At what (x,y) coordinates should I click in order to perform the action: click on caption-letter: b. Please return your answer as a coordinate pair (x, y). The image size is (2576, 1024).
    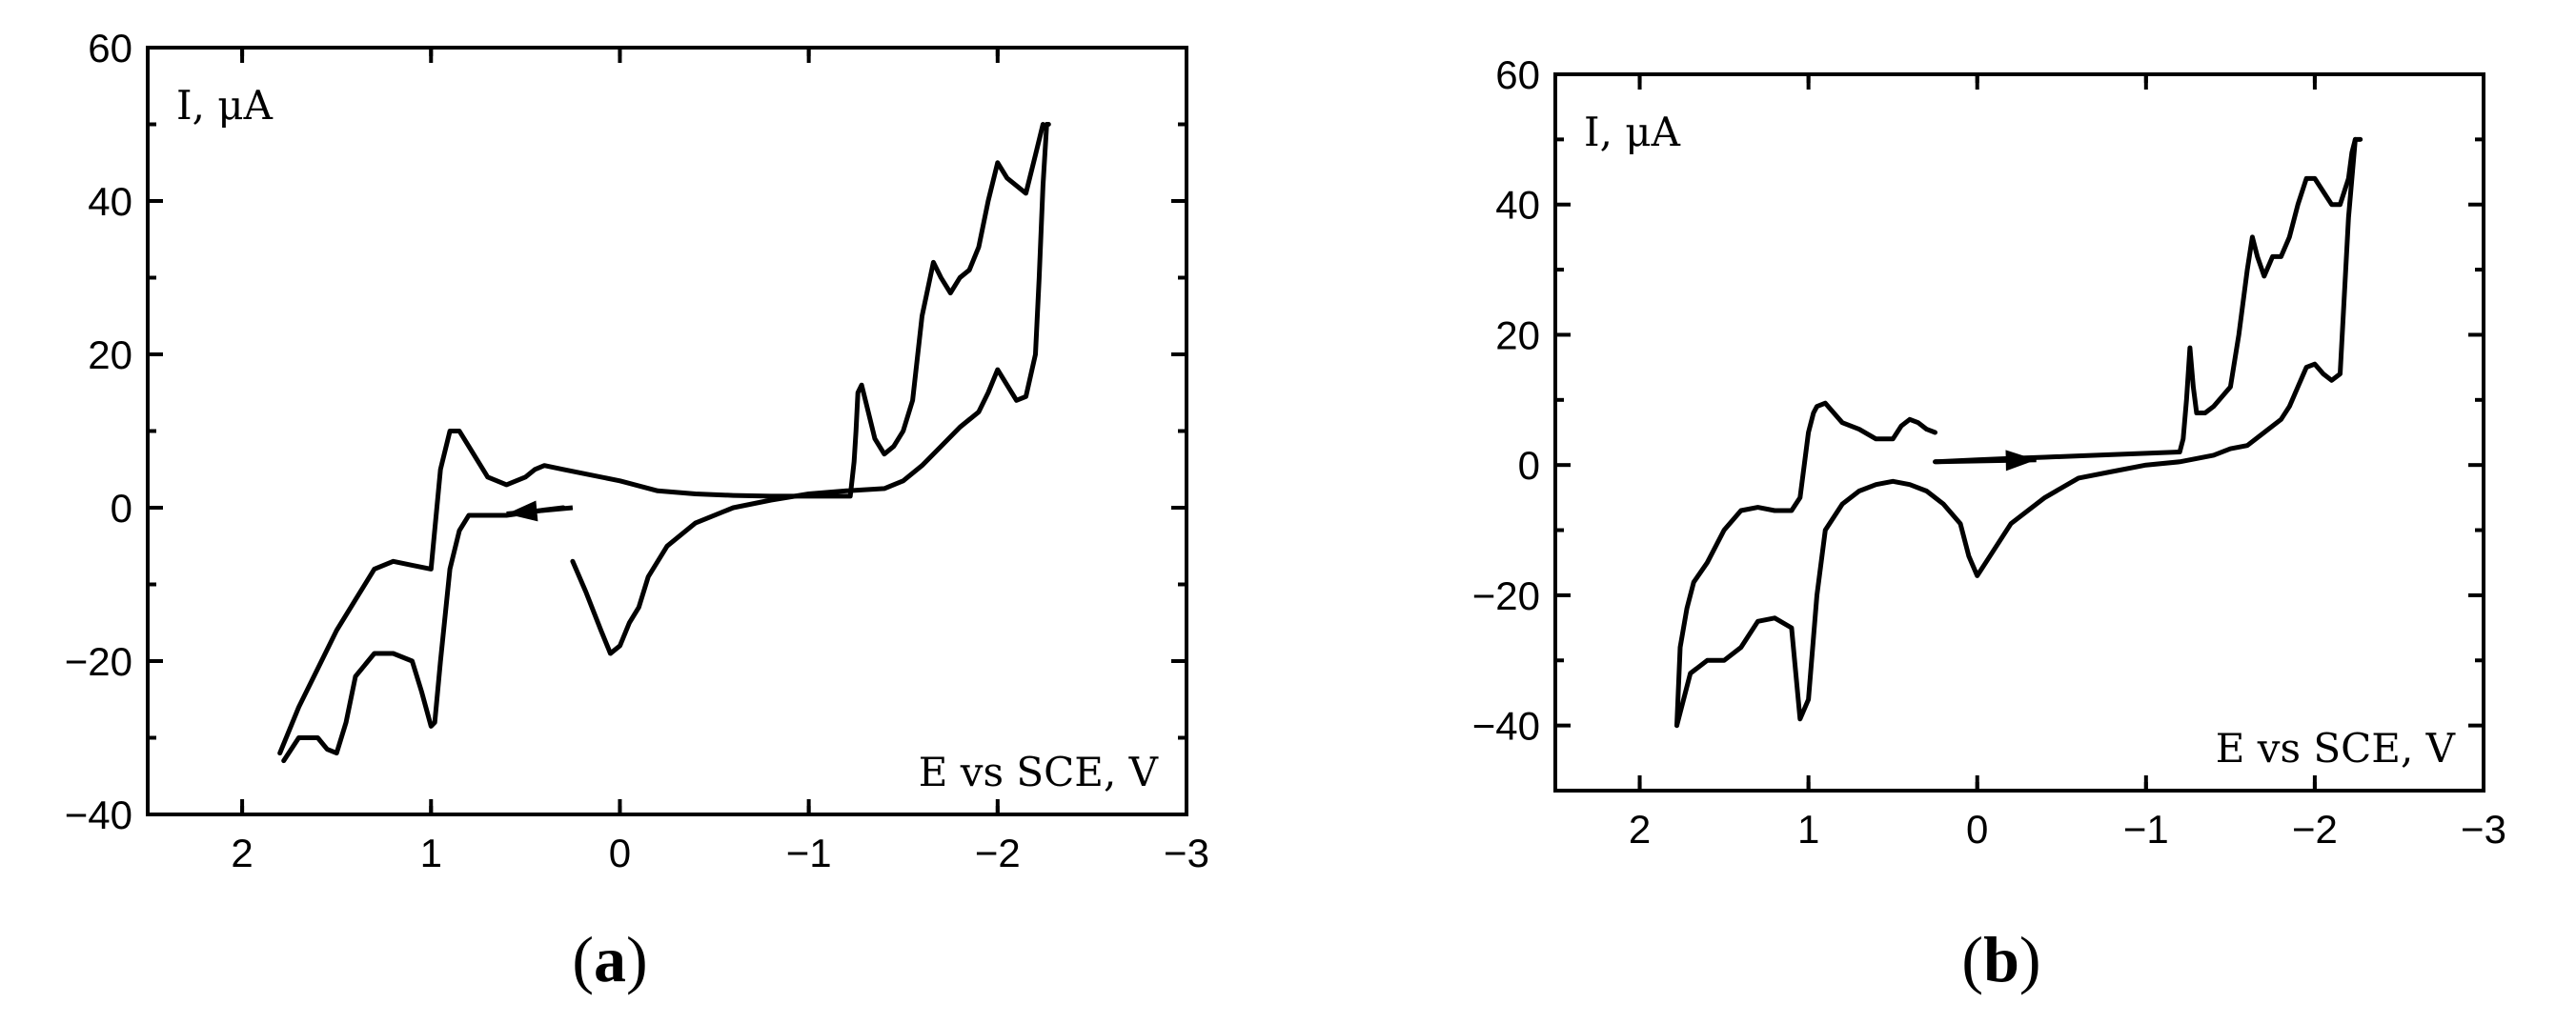
    Looking at the image, I should click on (2001, 959).